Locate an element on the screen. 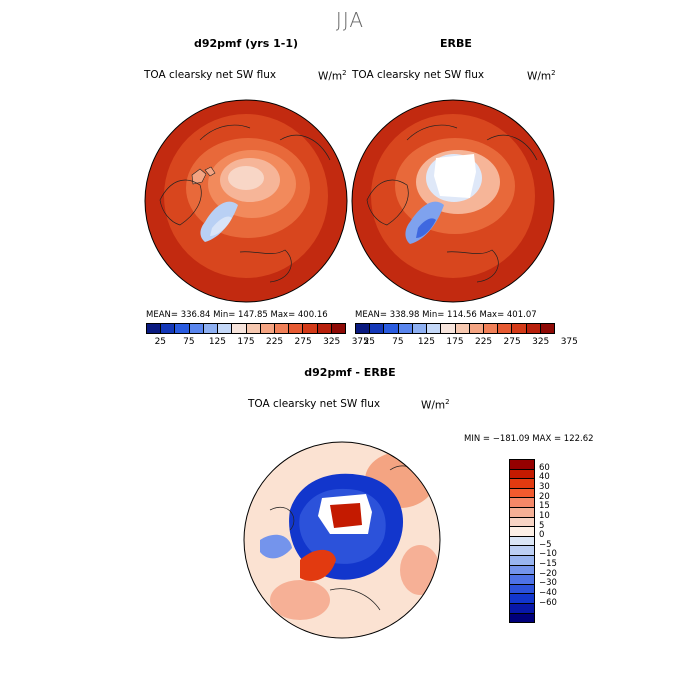  panel3-unit: W/m2 is located at coordinates (435, 405).